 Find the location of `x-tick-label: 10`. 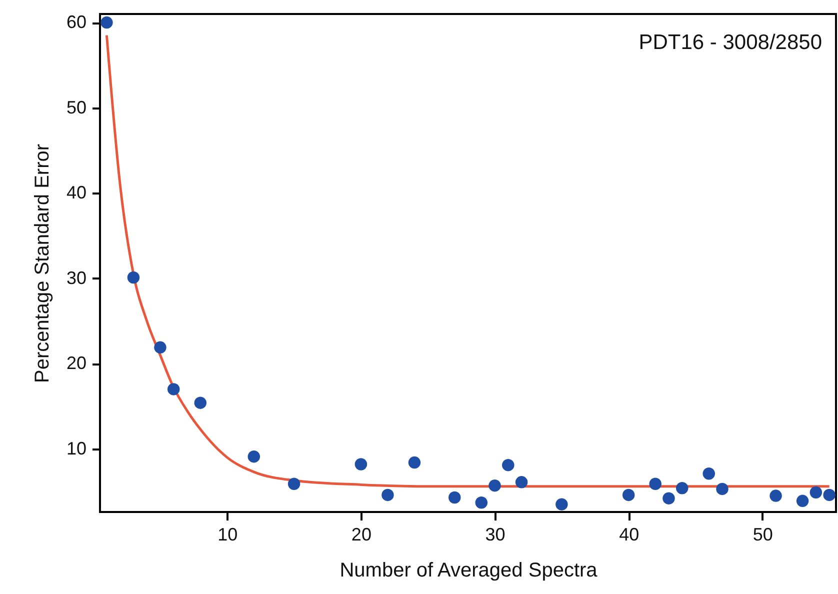

x-tick-label: 10 is located at coordinates (228, 534).